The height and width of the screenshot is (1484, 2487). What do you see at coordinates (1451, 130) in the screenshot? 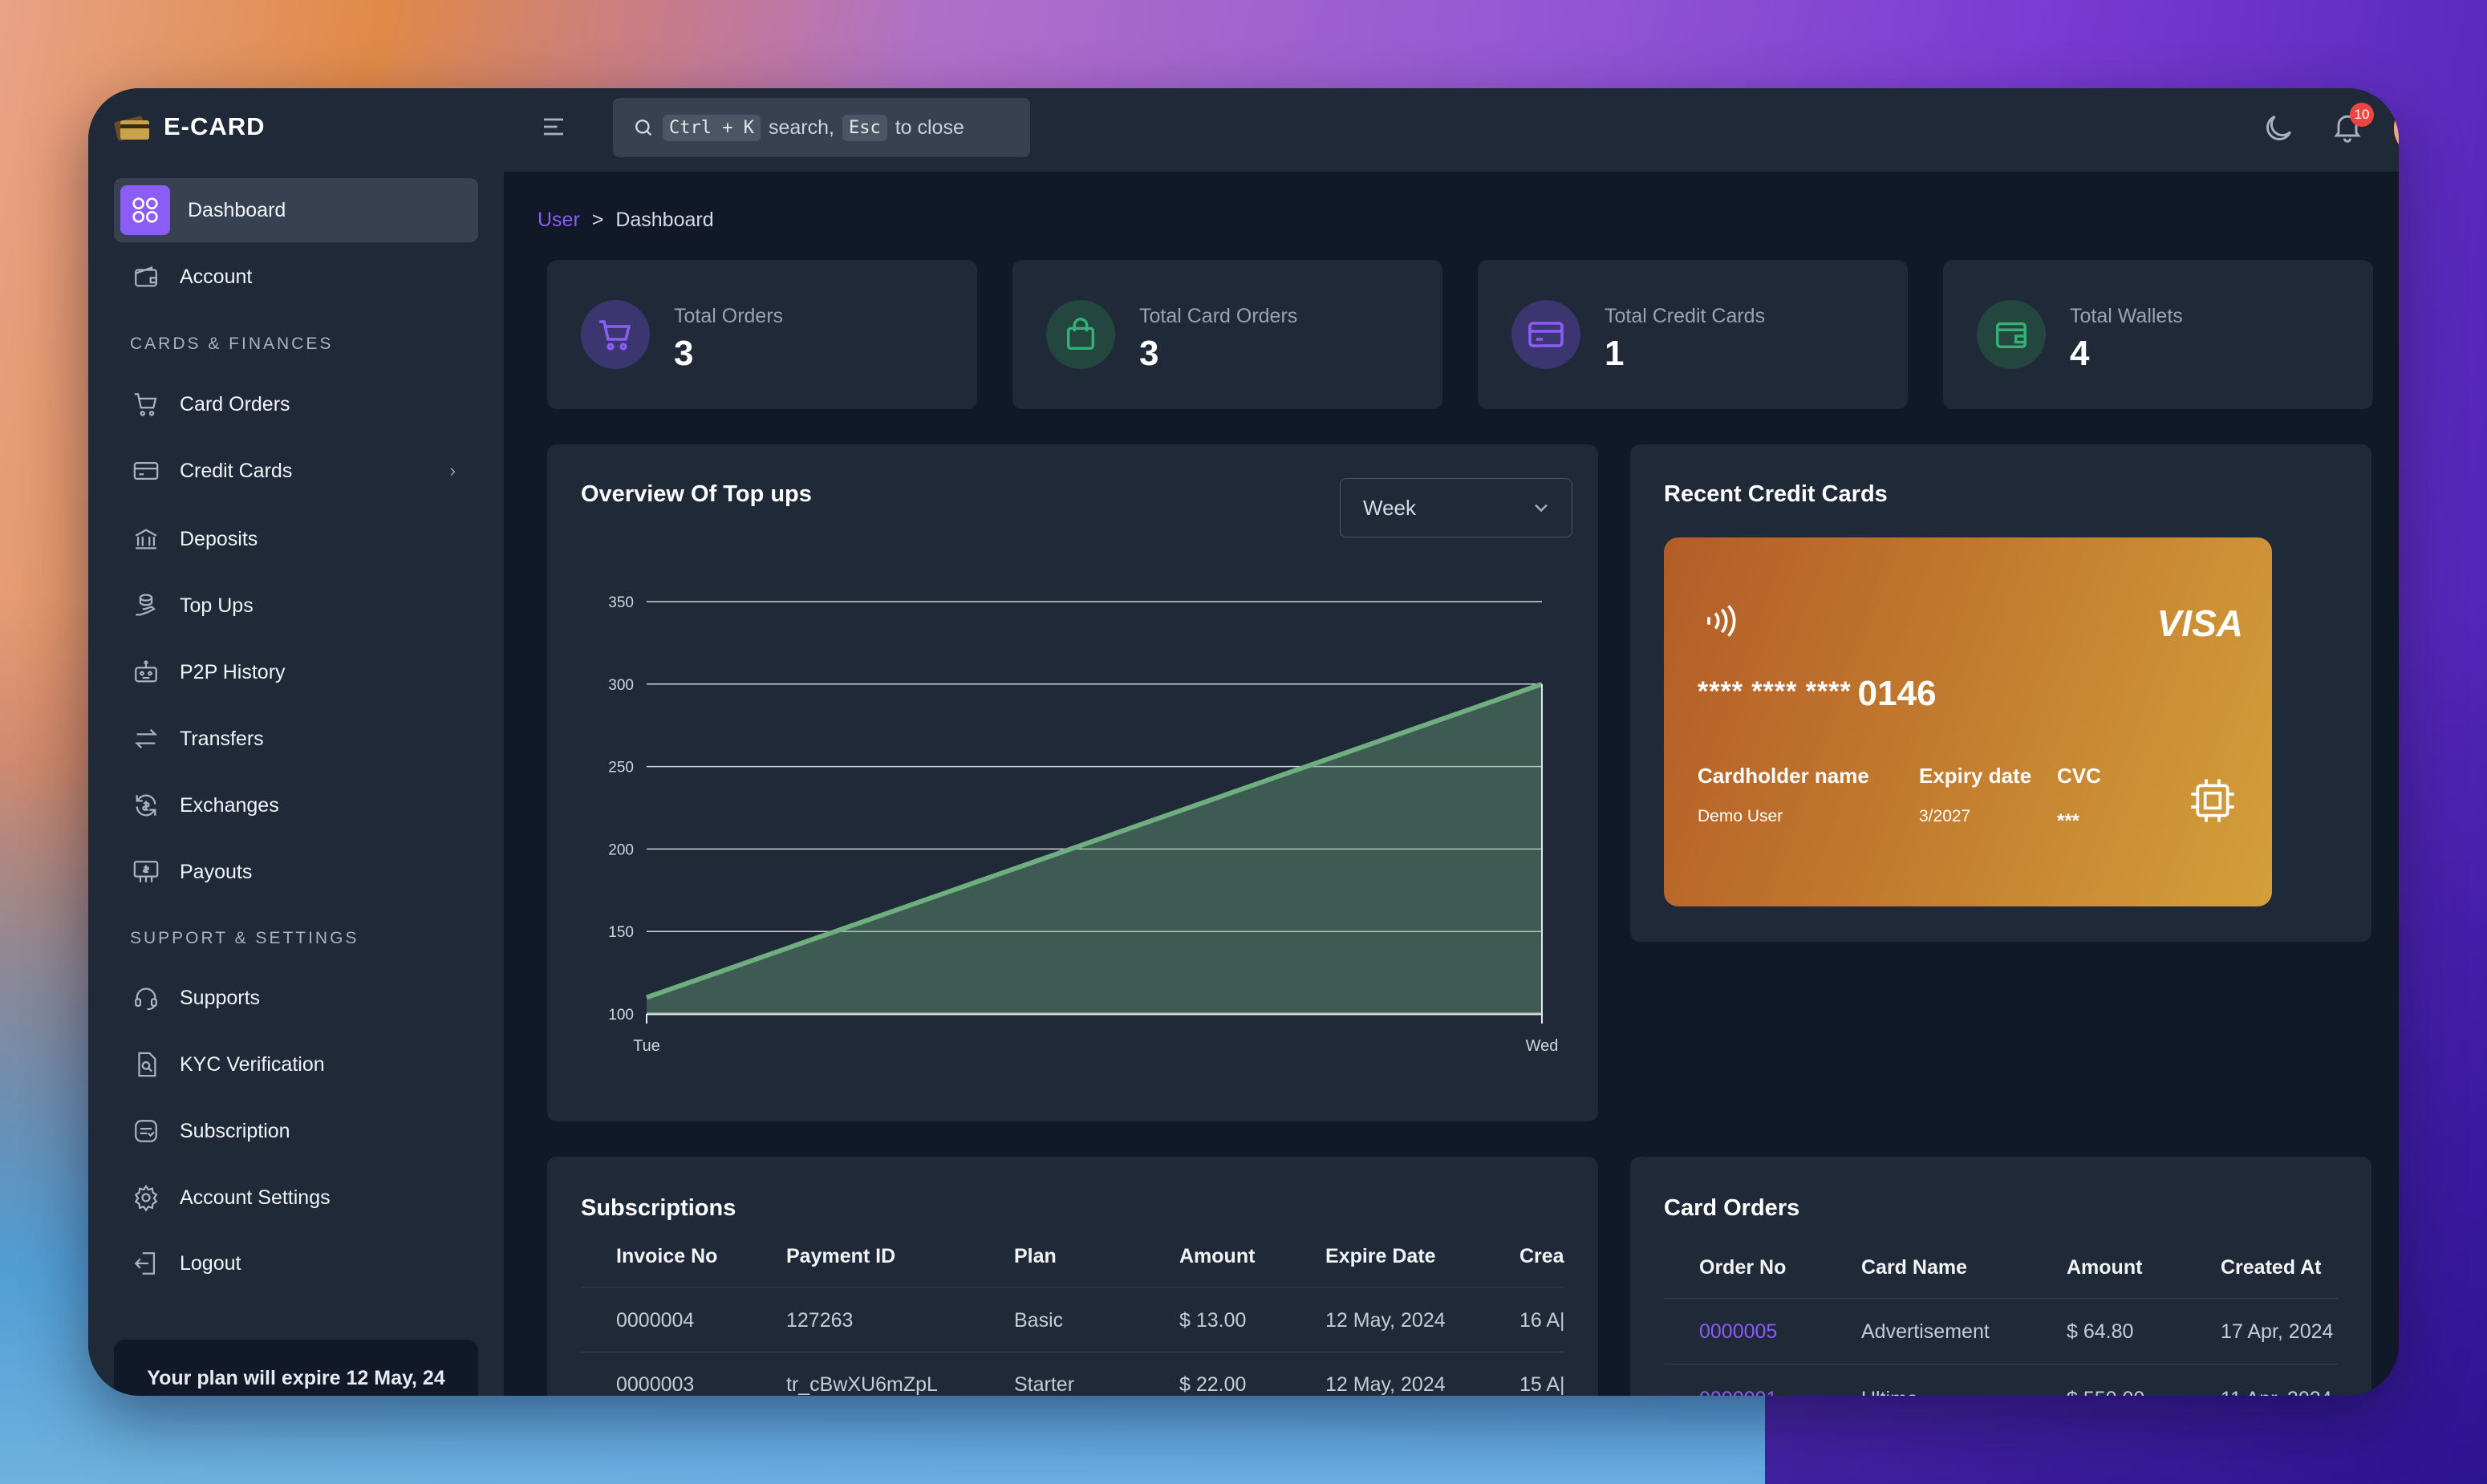
I see `top-bar: Ctrl + K search, Esc to close 10` at bounding box center [1451, 130].